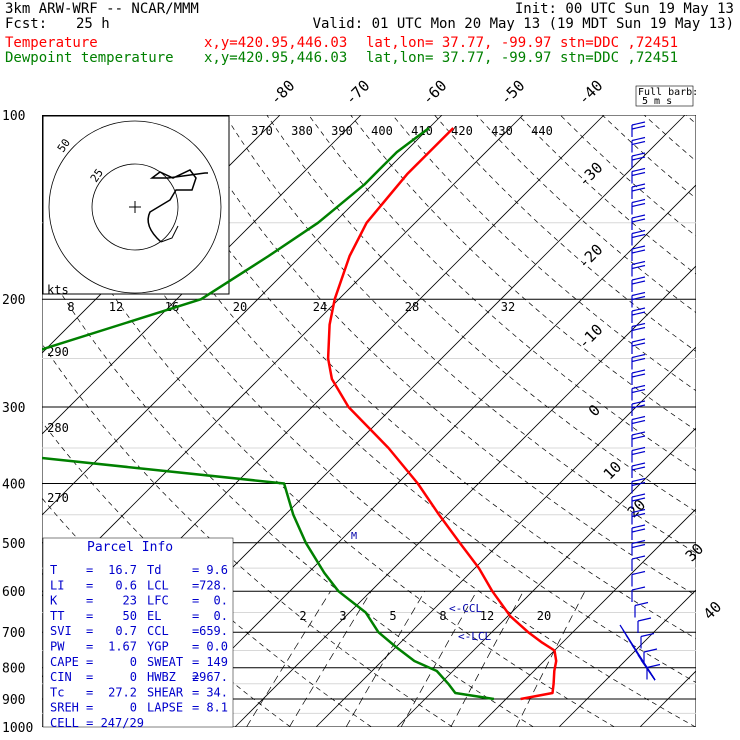 This screenshot has width=740, height=740. Describe the element at coordinates (158, 647) in the screenshot. I see `parcel-key: YGP` at that location.